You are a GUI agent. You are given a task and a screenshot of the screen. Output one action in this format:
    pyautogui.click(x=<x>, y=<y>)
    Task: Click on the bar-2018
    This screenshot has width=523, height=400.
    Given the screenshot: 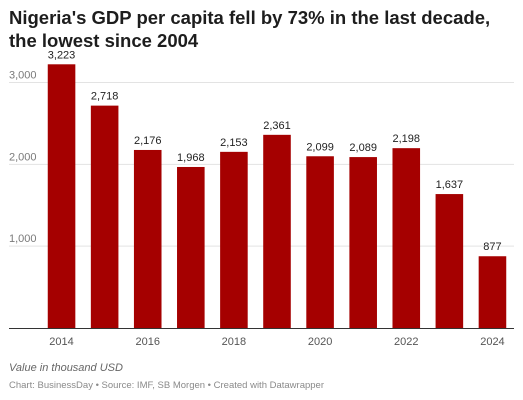 What is the action you would take?
    pyautogui.click(x=234, y=239)
    